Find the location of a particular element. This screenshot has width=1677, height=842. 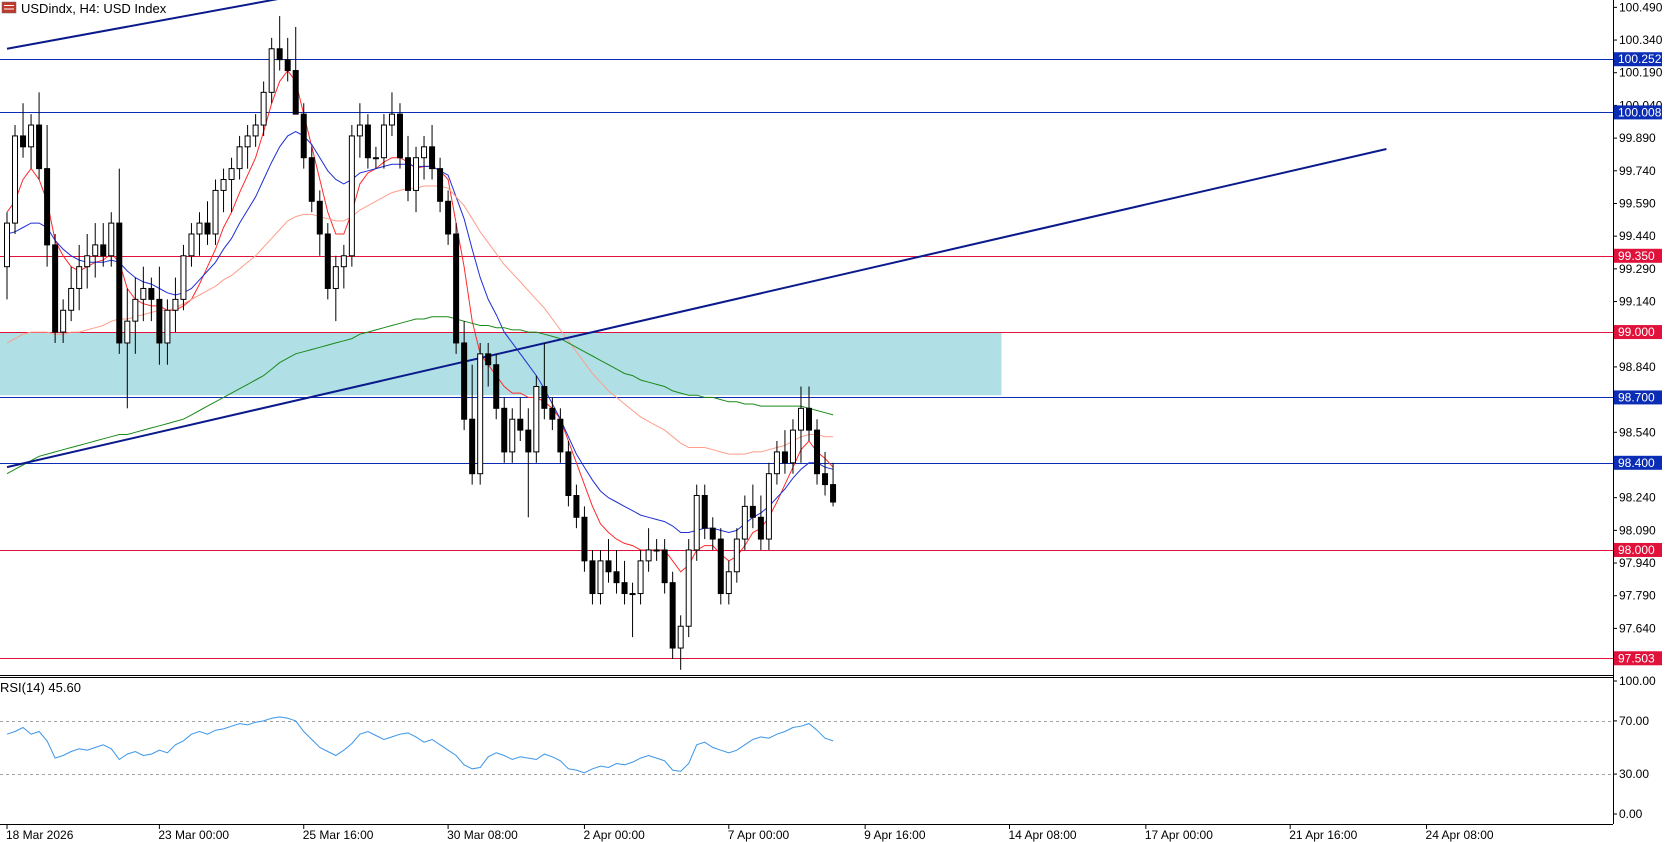

time-tick-label: 30 Mar 08:00 is located at coordinates (482, 835).